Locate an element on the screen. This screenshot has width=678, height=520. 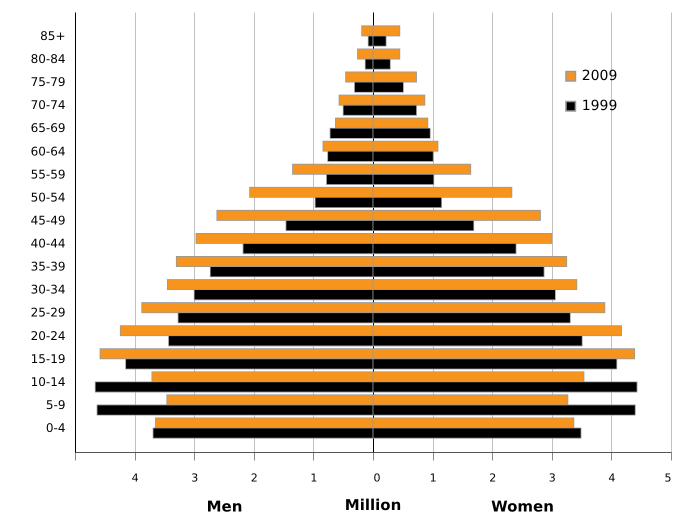
y-tick-label: 50-54 is located at coordinates (48, 197).